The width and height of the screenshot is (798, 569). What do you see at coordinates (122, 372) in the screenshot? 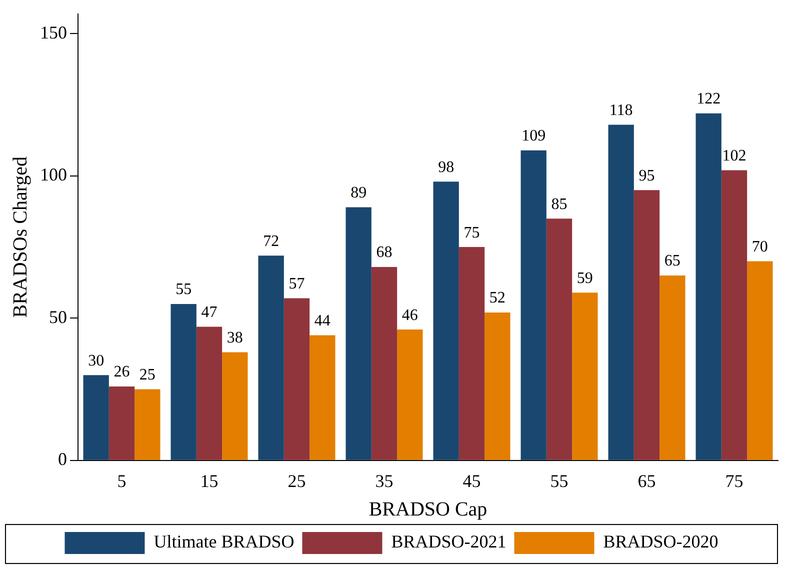
I see `data-label: 26` at bounding box center [122, 372].